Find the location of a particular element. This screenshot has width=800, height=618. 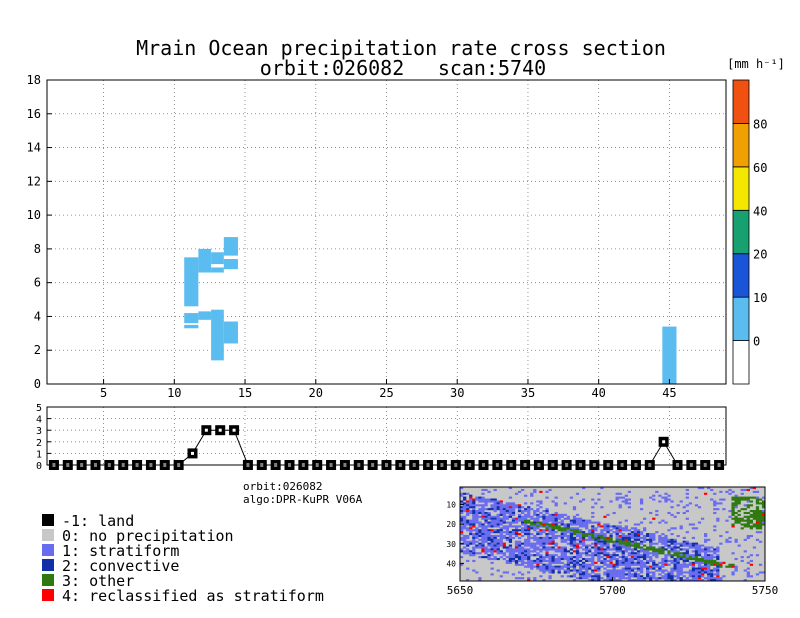

colorbar-label: 10 is located at coordinates (760, 298).